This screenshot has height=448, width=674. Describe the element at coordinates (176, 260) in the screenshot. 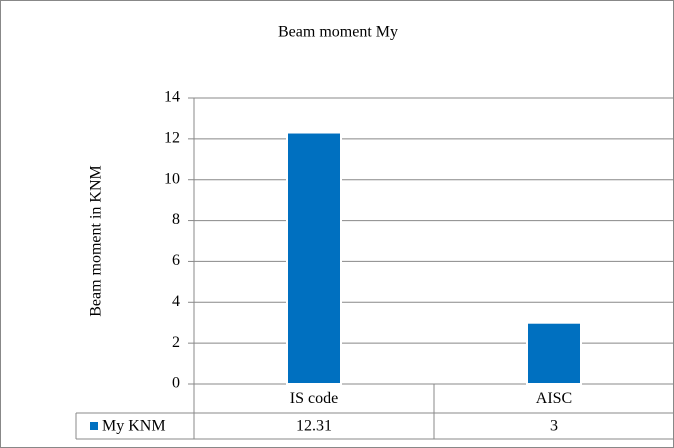

I see `y-tick-label: 6` at that location.